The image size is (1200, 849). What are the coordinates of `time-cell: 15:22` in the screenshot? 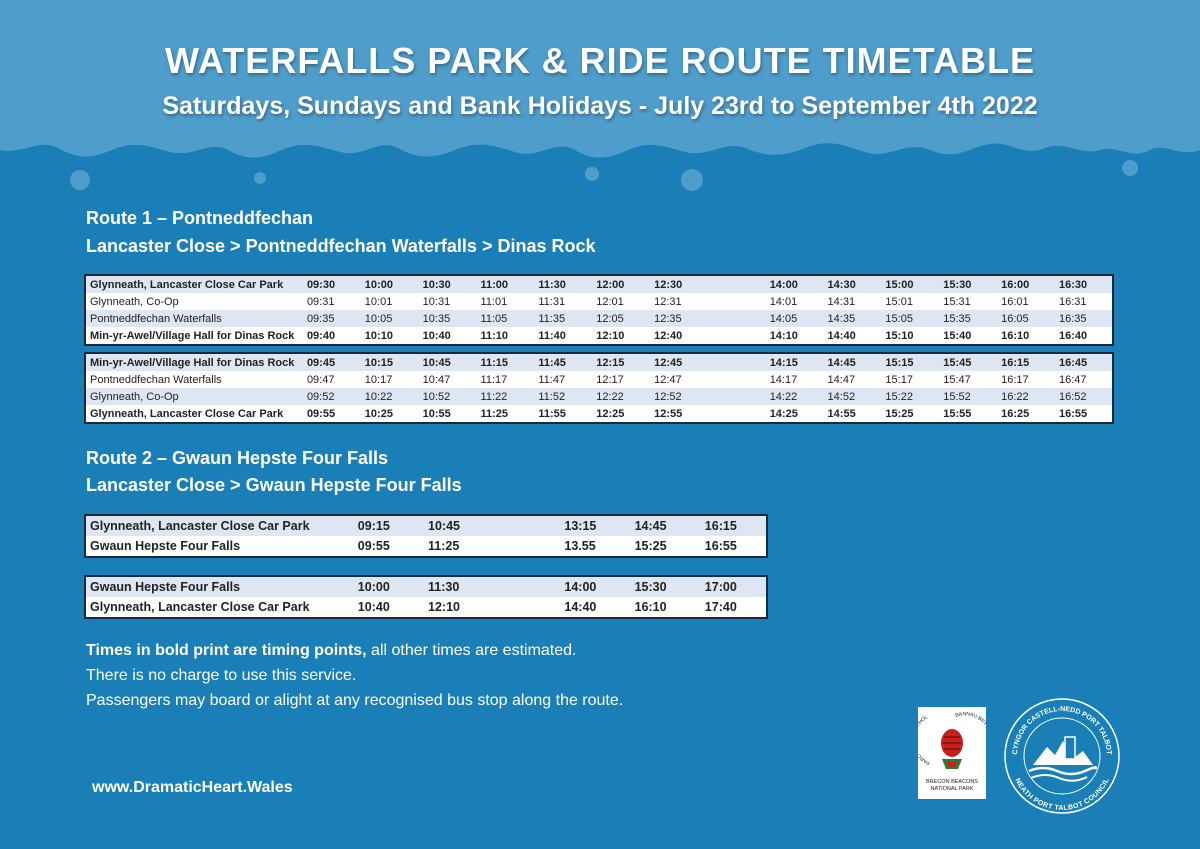 It's located at (914, 396).